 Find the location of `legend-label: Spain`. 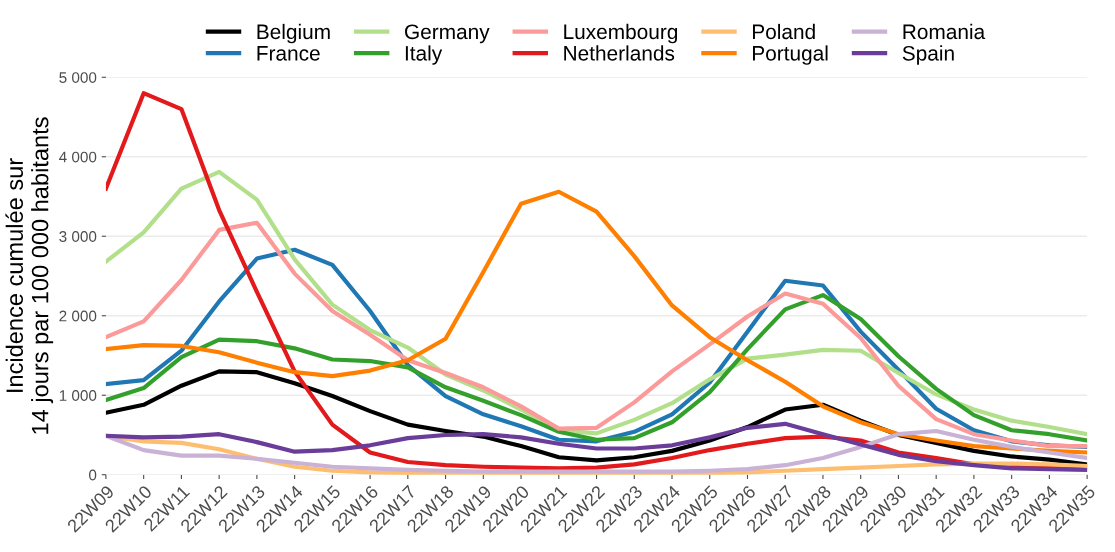

legend-label: Spain is located at coordinates (928, 55).